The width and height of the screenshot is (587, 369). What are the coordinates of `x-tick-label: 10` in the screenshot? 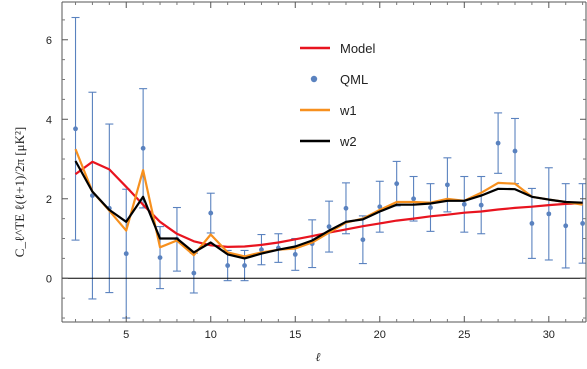 It's located at (211, 335).